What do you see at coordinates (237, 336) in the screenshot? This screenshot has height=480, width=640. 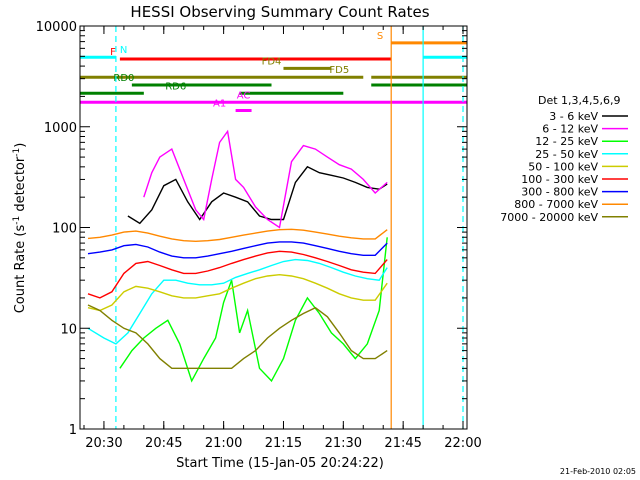 I see `series-line-7000-20000-kev` at bounding box center [237, 336].